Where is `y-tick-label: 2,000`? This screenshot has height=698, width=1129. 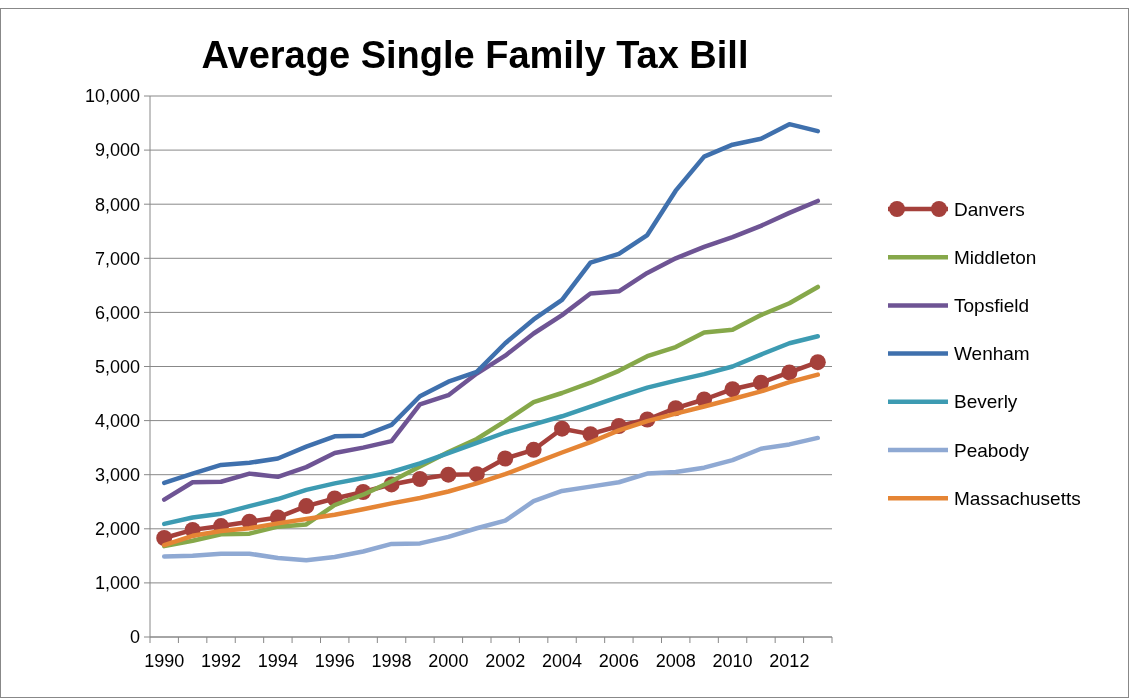
y-tick-label: 2,000 is located at coordinates (117, 529).